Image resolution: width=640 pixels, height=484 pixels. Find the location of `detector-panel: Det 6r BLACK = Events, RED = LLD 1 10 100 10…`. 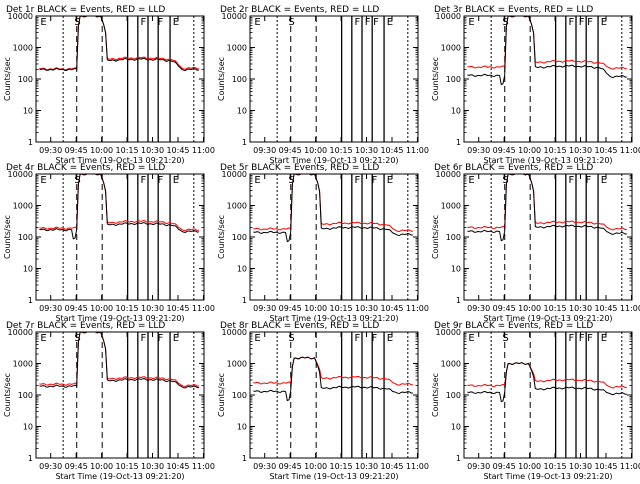

detector-panel: Det 6r BLACK = Events, RED = LLD 1 10 100 10… is located at coordinates (535, 243).